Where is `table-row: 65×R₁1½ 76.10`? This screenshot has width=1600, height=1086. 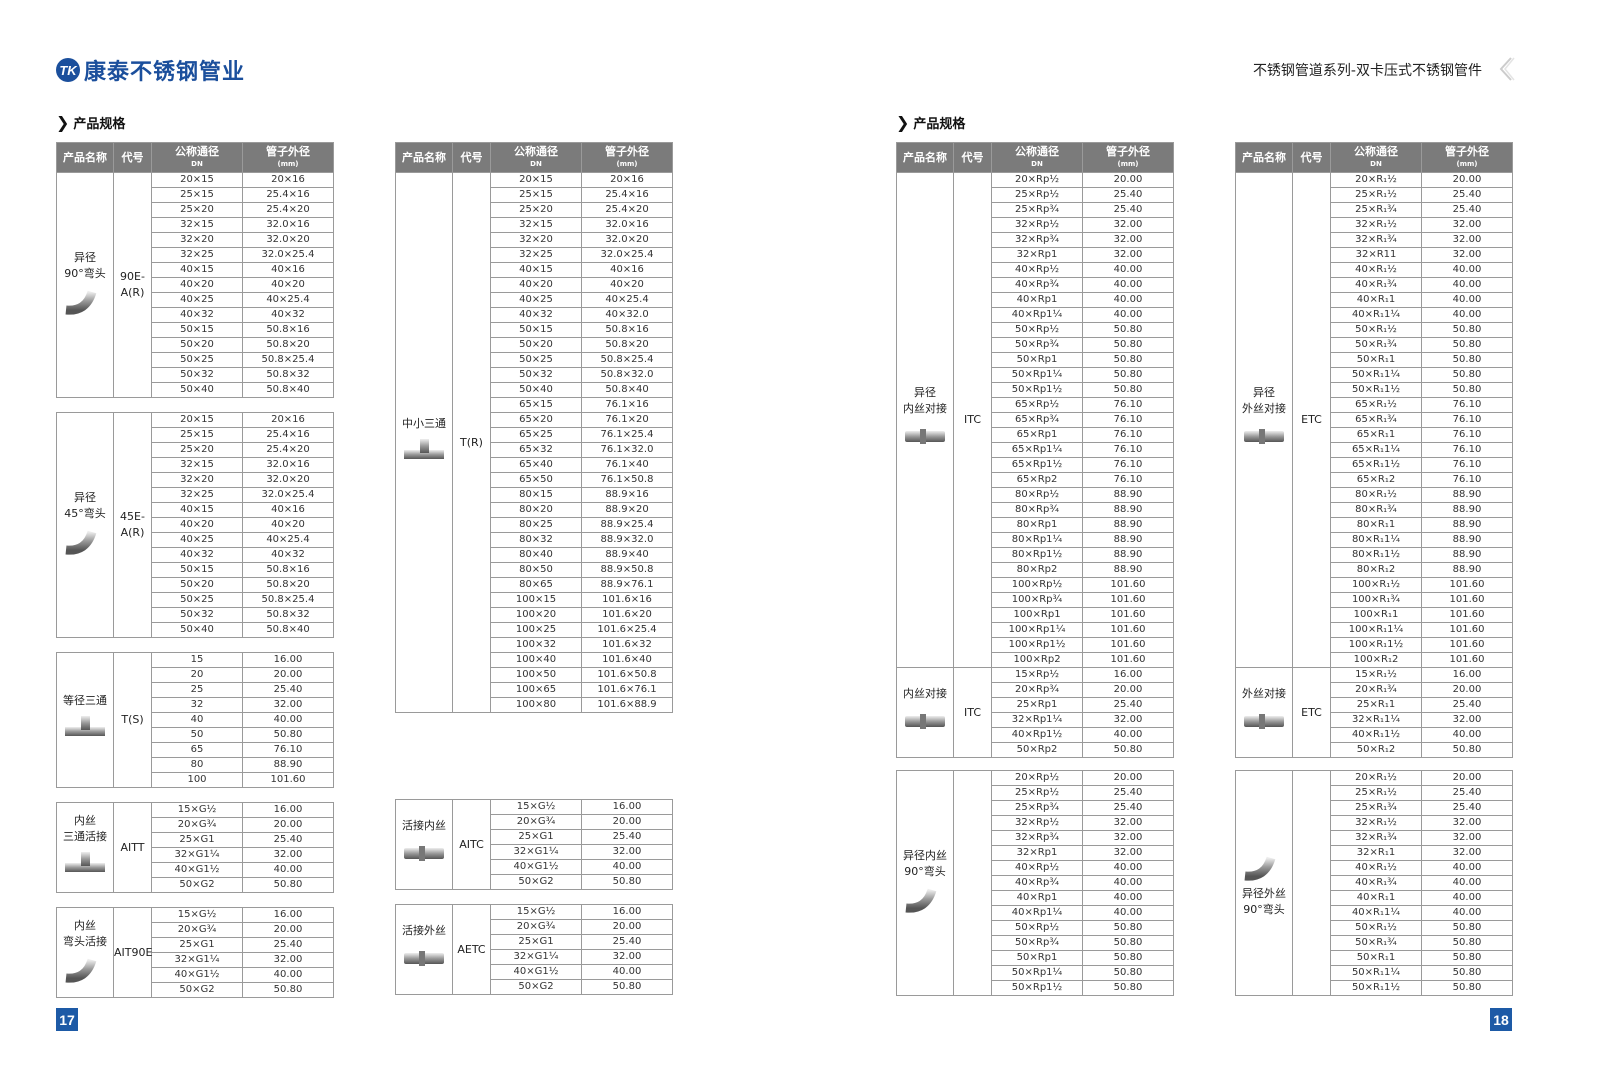 table-row: 65×R₁1½ 76.10 is located at coordinates (1374, 465).